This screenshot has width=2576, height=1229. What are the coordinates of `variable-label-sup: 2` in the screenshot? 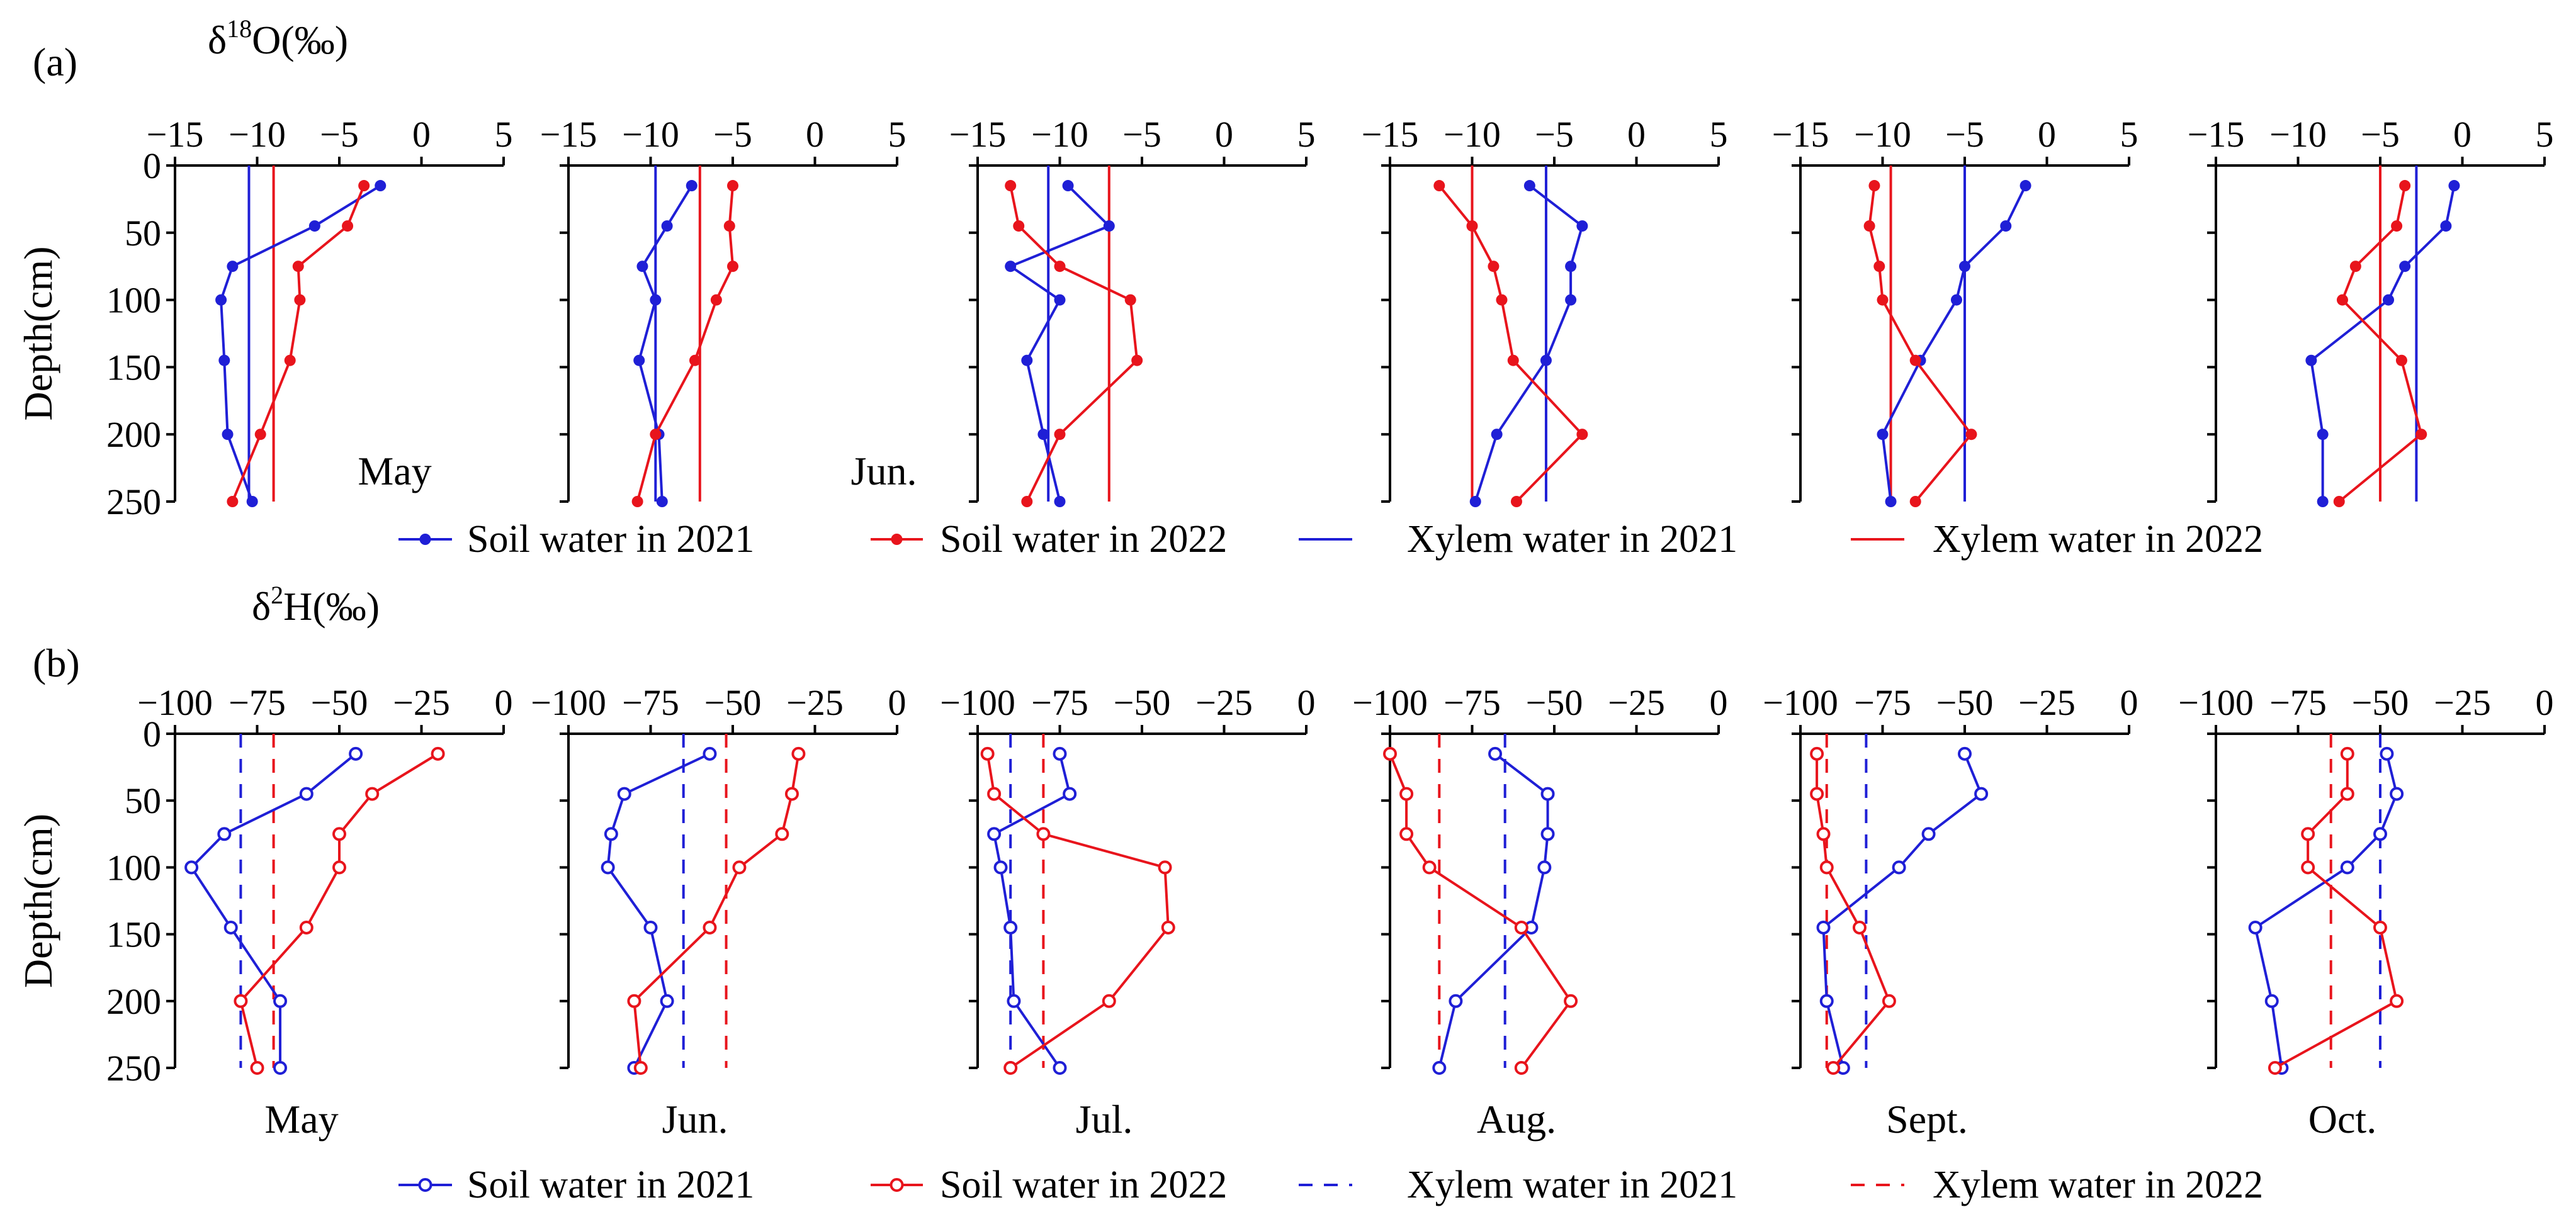 It's located at (277, 595).